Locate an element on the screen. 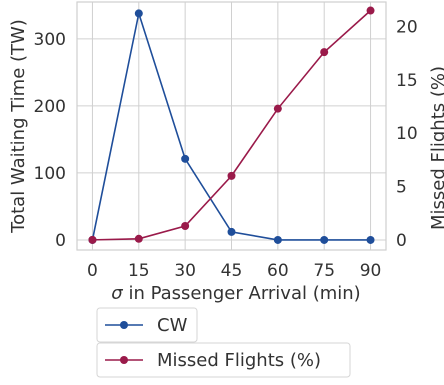 Image resolution: width=444 pixels, height=385 pixels. legend-label: CW is located at coordinates (172, 325).